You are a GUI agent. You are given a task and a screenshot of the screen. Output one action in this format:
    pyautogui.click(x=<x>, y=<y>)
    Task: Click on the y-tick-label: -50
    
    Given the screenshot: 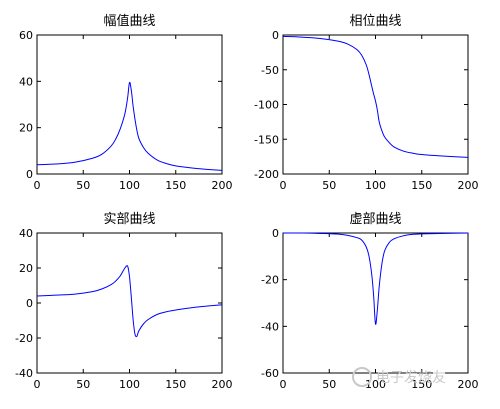 What is the action you would take?
    pyautogui.click(x=270, y=70)
    